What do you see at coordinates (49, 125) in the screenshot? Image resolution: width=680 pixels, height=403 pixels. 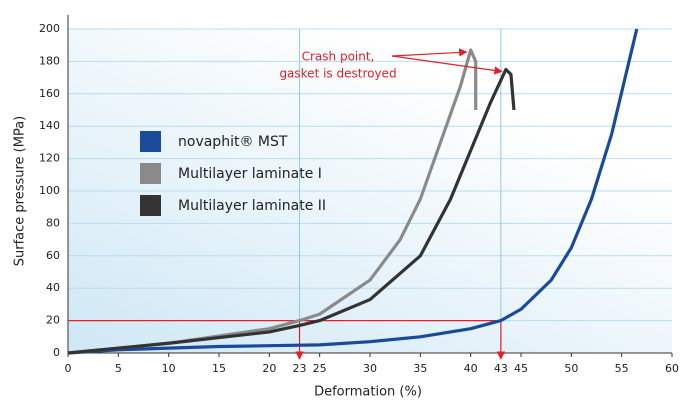 I see `y-tick-label: 140` at bounding box center [49, 125].